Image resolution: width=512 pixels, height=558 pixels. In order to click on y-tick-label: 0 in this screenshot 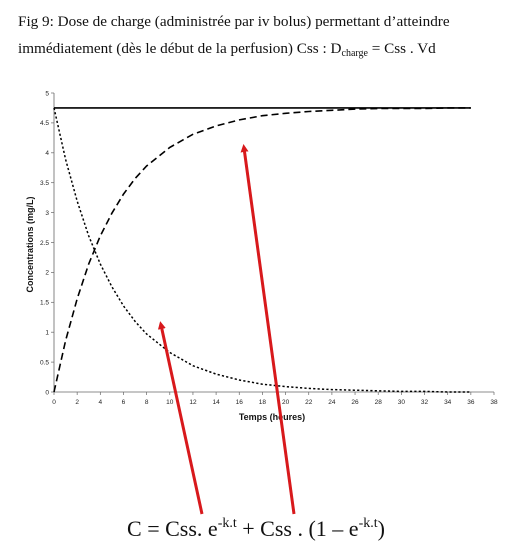, I will do `click(47, 392)`.